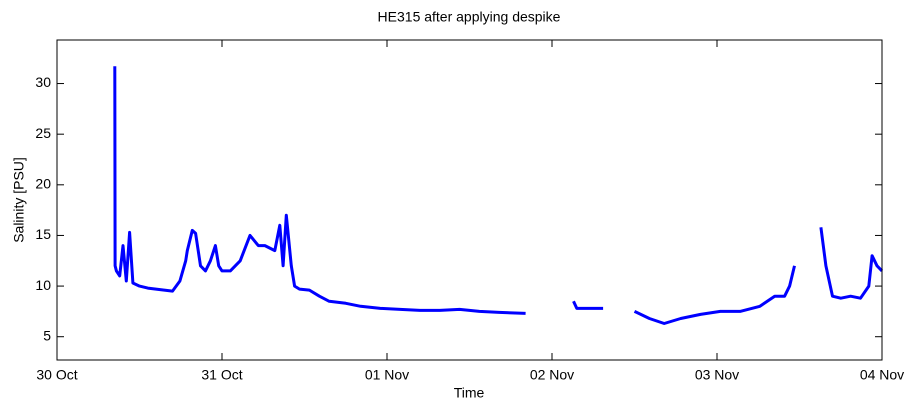 This screenshot has height=403, width=917. Describe the element at coordinates (43, 184) in the screenshot. I see `y-tick-label: 20` at that location.